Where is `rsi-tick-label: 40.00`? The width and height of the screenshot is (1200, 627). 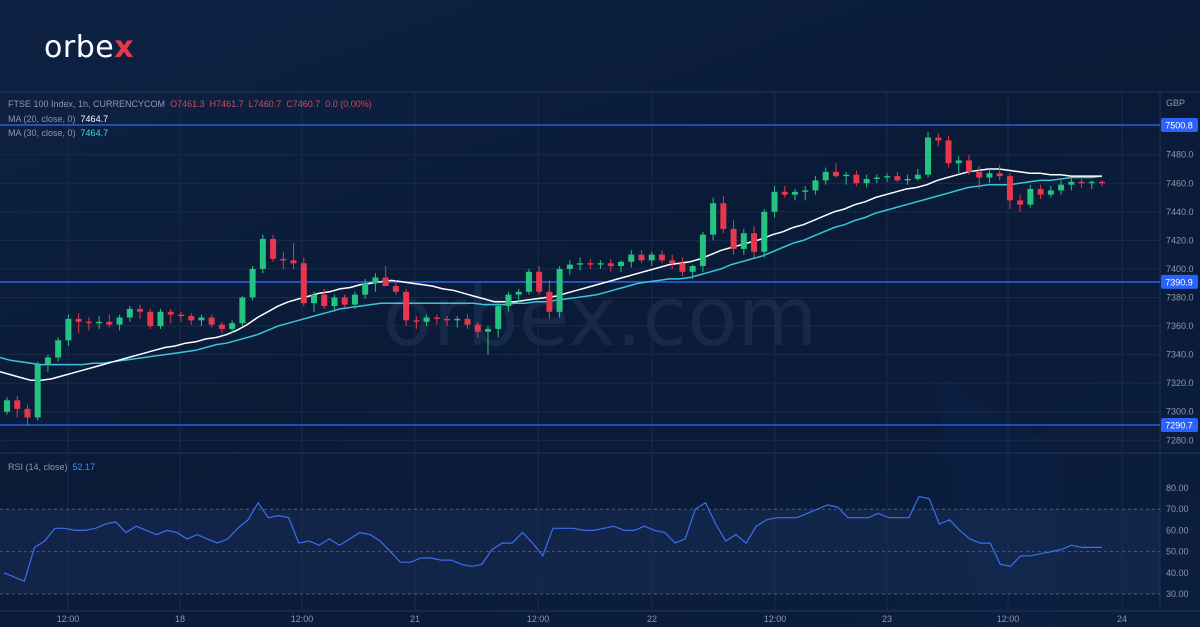
rsi-tick-label: 40.00 is located at coordinates (1177, 573).